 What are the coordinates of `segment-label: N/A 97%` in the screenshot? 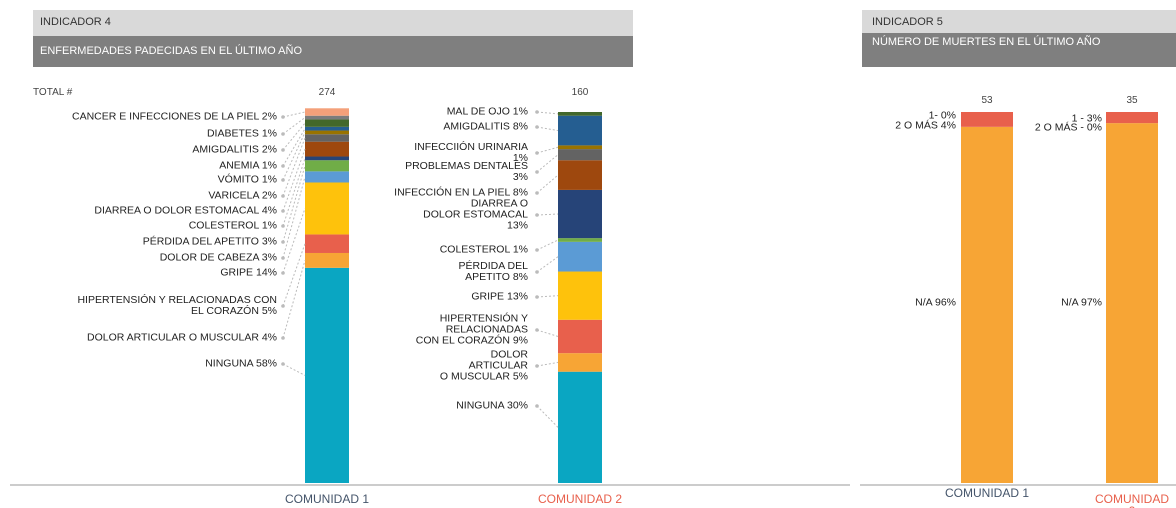 It's located at (1081, 302).